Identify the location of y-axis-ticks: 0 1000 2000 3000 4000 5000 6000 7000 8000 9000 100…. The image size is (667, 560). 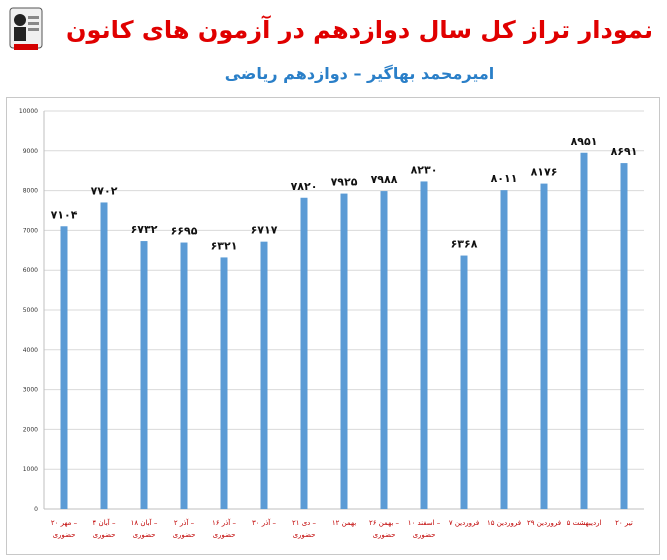
(28, 310).